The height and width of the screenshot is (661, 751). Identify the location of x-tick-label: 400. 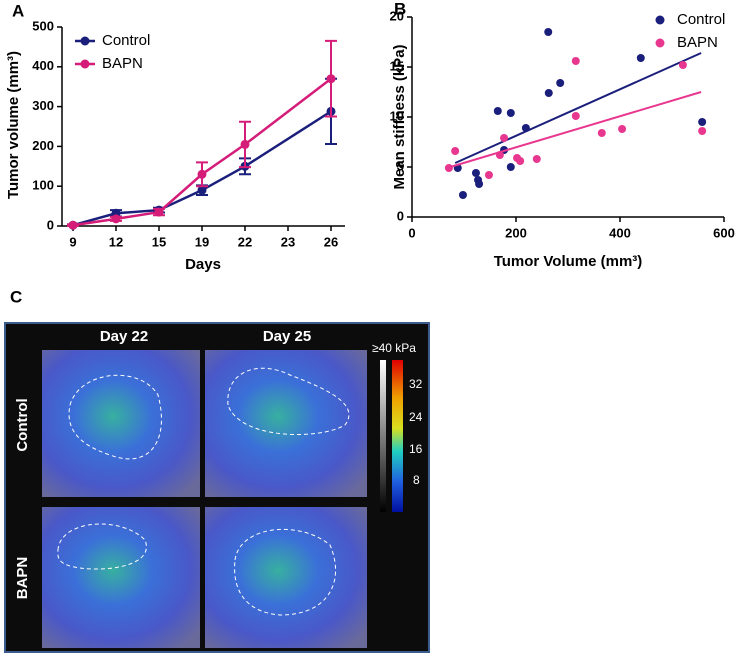
(620, 232).